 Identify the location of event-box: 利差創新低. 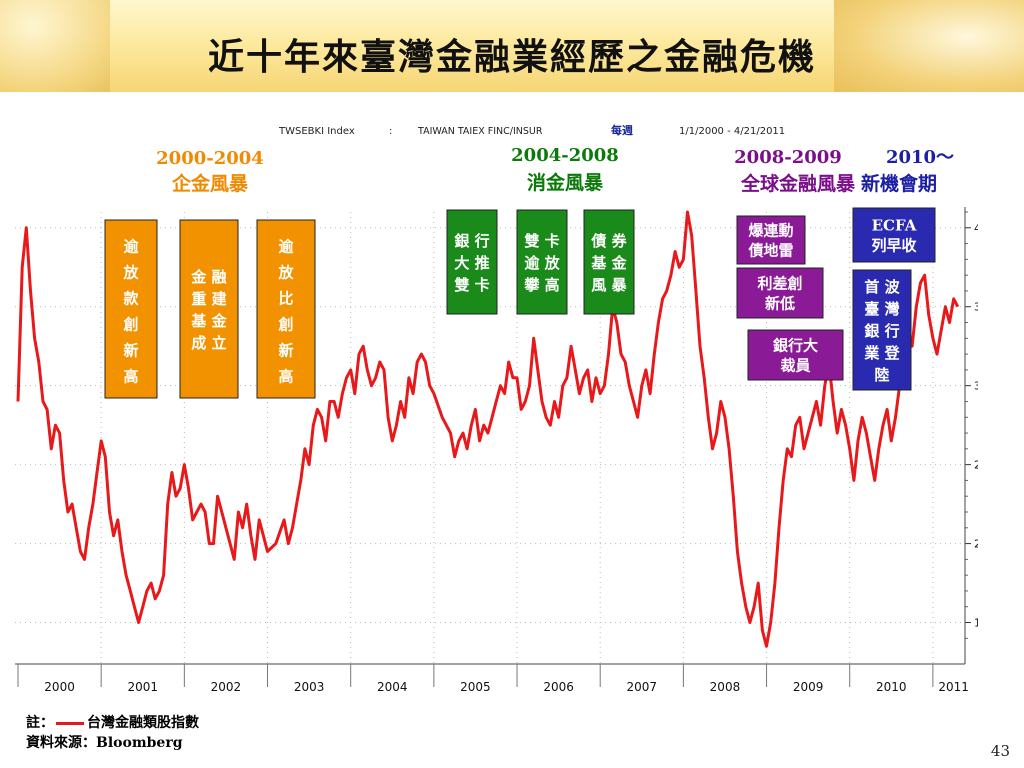
(780, 293).